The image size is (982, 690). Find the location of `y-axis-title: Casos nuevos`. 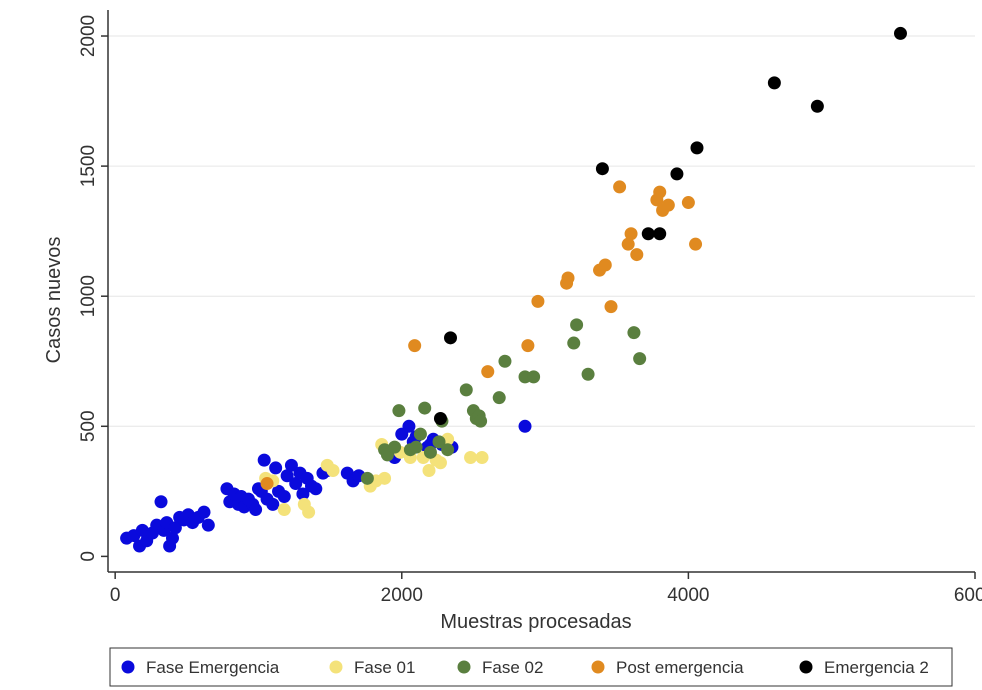

y-axis-title: Casos nuevos is located at coordinates (54, 300).